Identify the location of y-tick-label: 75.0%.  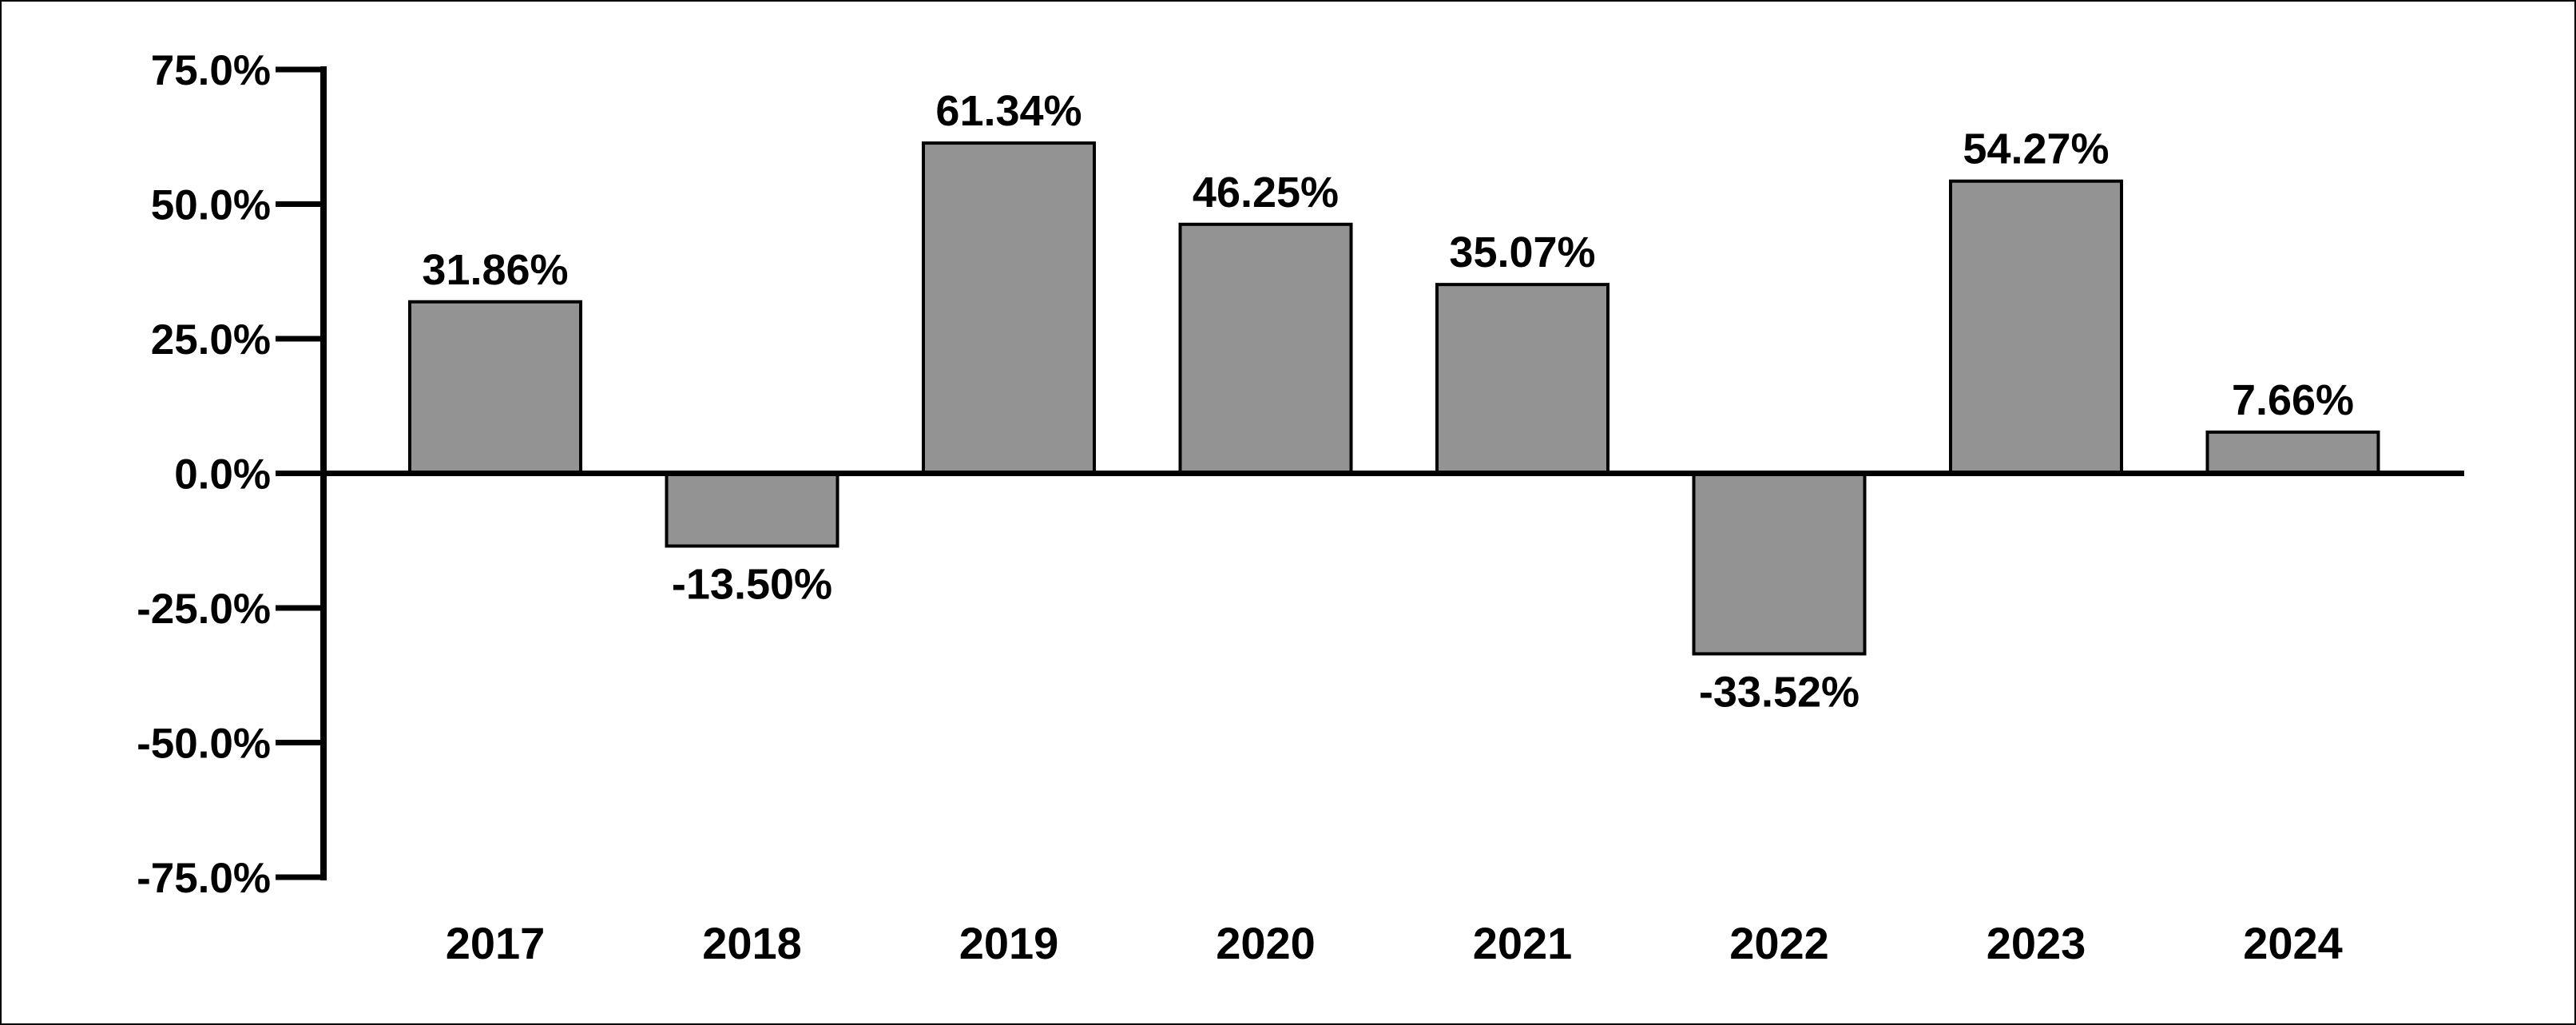
(211, 70).